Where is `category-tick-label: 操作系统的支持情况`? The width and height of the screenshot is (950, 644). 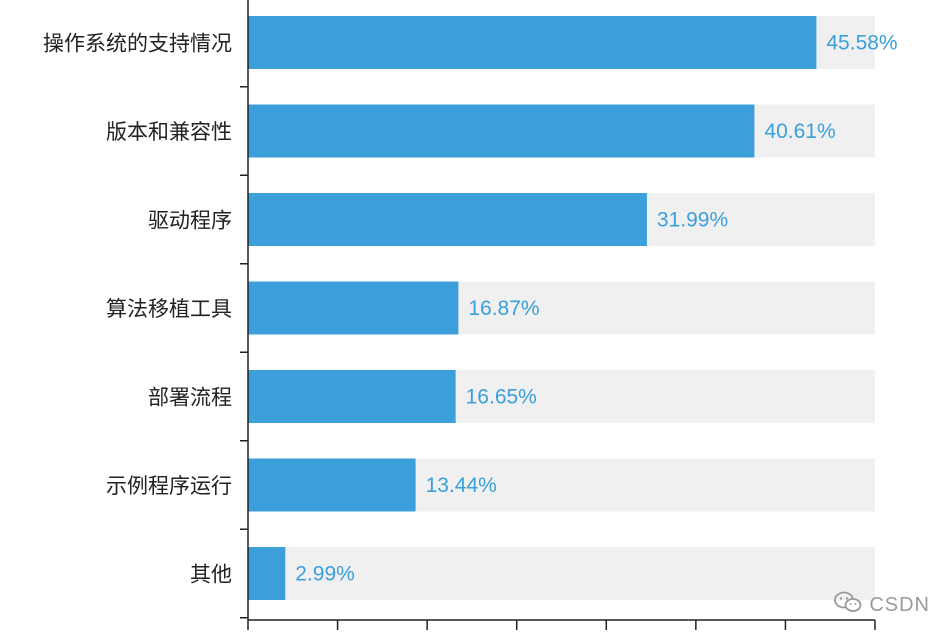
category-tick-label: 操作系统的支持情况 is located at coordinates (137, 44).